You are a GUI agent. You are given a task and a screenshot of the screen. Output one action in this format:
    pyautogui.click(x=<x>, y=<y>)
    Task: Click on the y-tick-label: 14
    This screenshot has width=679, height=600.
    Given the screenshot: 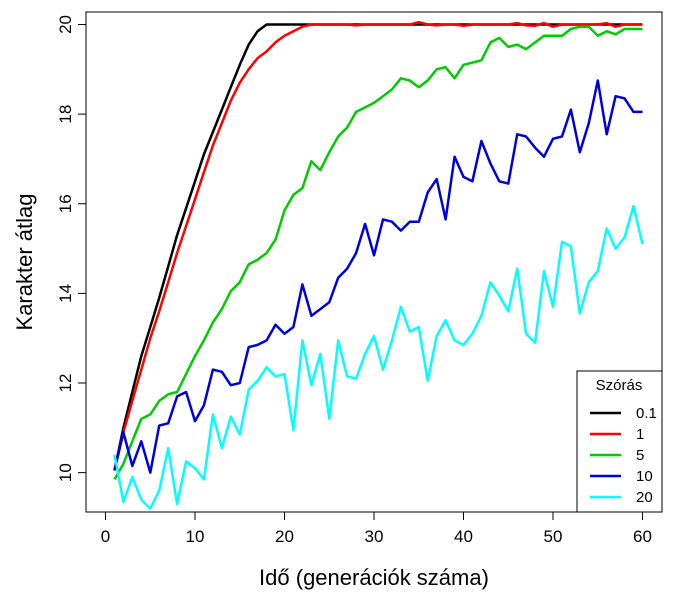 What is the action you would take?
    pyautogui.click(x=65, y=293)
    